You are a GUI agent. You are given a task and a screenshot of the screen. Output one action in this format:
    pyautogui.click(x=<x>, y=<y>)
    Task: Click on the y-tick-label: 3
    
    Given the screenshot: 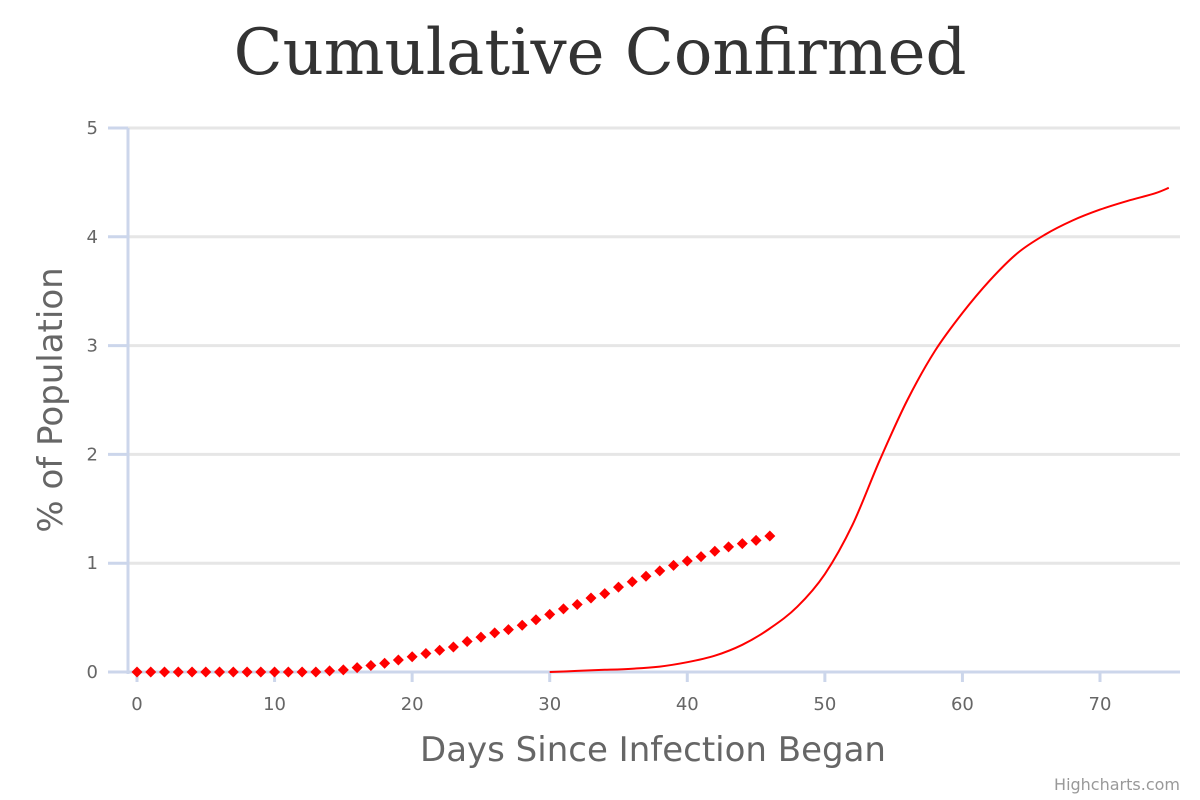 What is the action you would take?
    pyautogui.click(x=92, y=346)
    